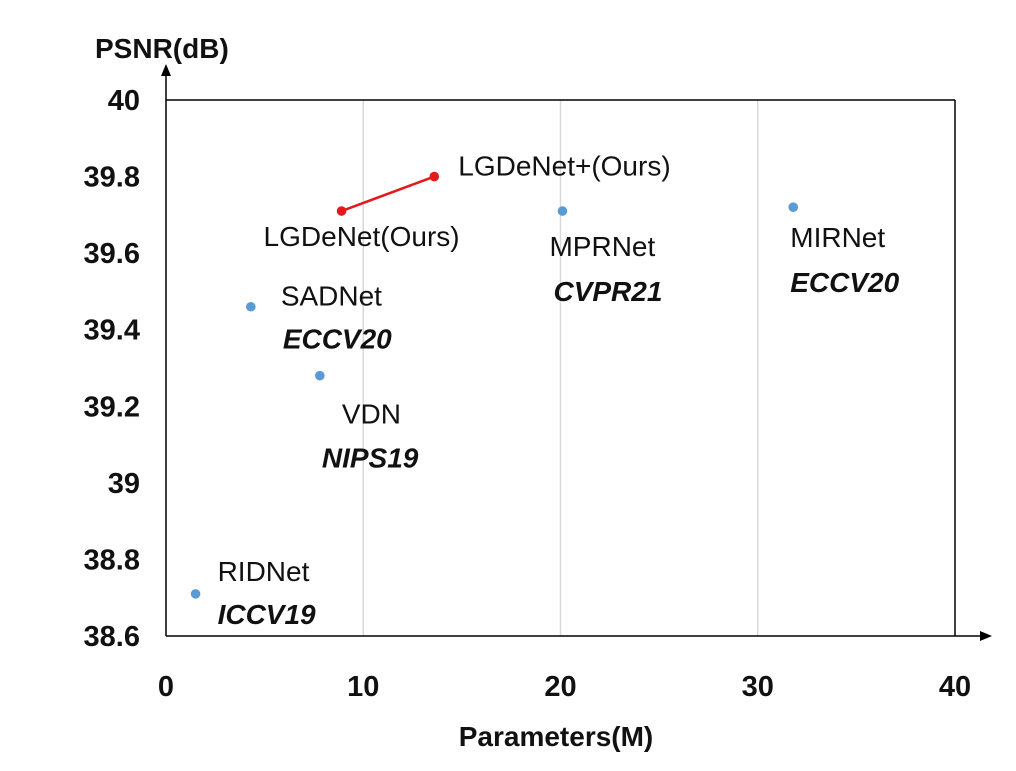  Describe the element at coordinates (602, 246) in the screenshot. I see `point-label-name: MPRNet` at that location.